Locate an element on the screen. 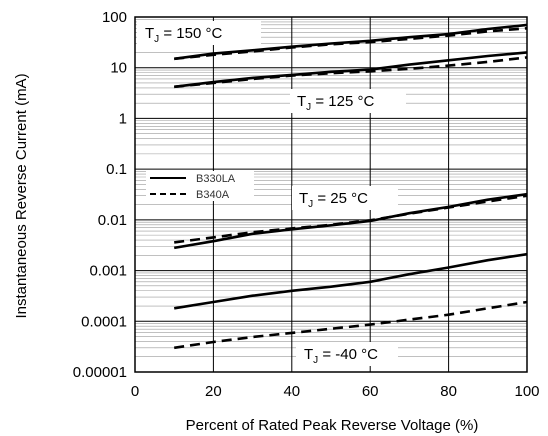 This screenshot has width=548, height=436. x-tick-label: 0 is located at coordinates (135, 391).